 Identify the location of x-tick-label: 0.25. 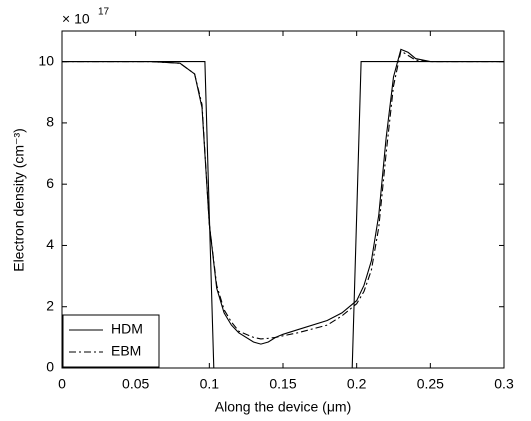
(430, 384).